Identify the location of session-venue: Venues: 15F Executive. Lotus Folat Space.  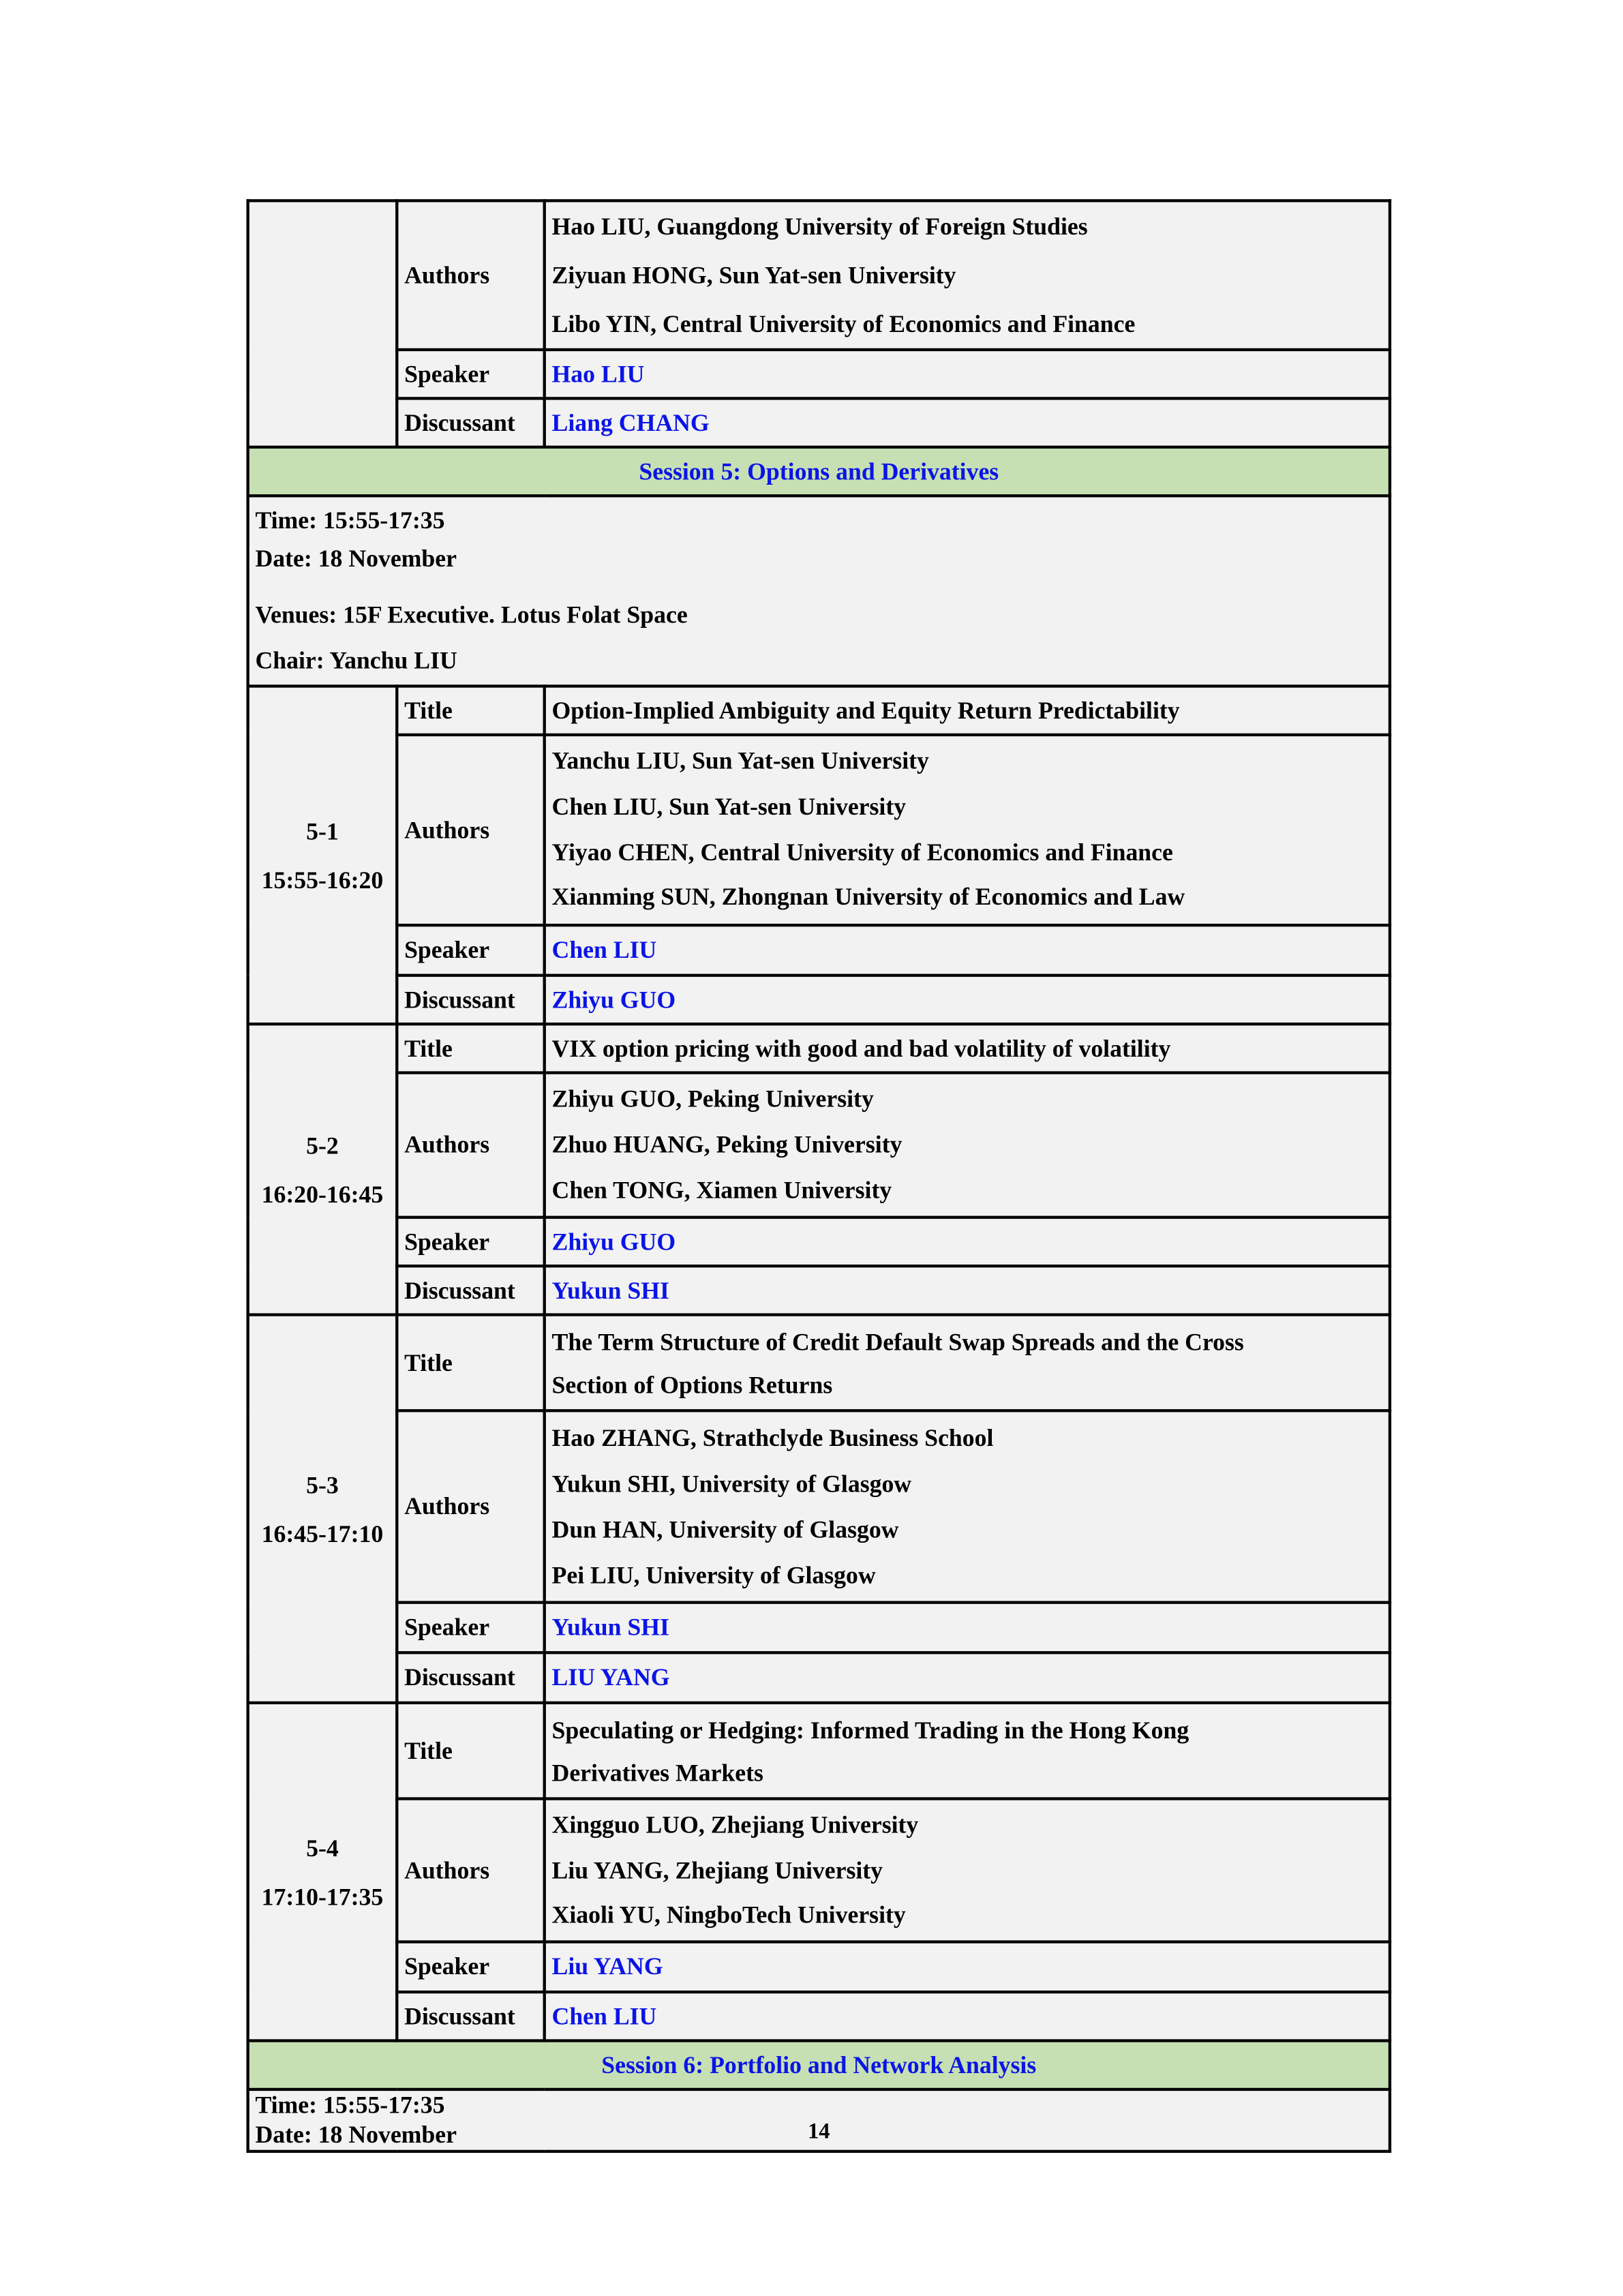
(471, 614).